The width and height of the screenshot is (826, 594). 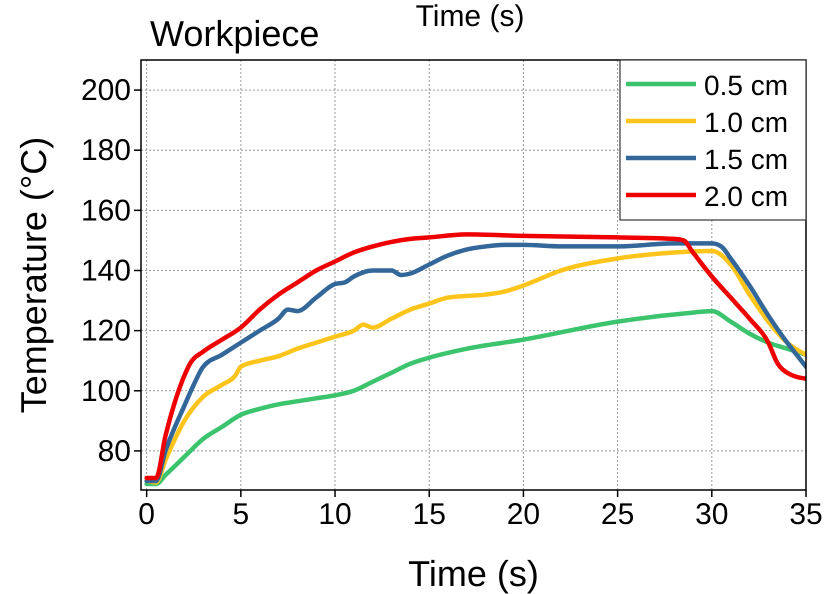 What do you see at coordinates (105, 91) in the screenshot?
I see `y-tick-label: 200` at bounding box center [105, 91].